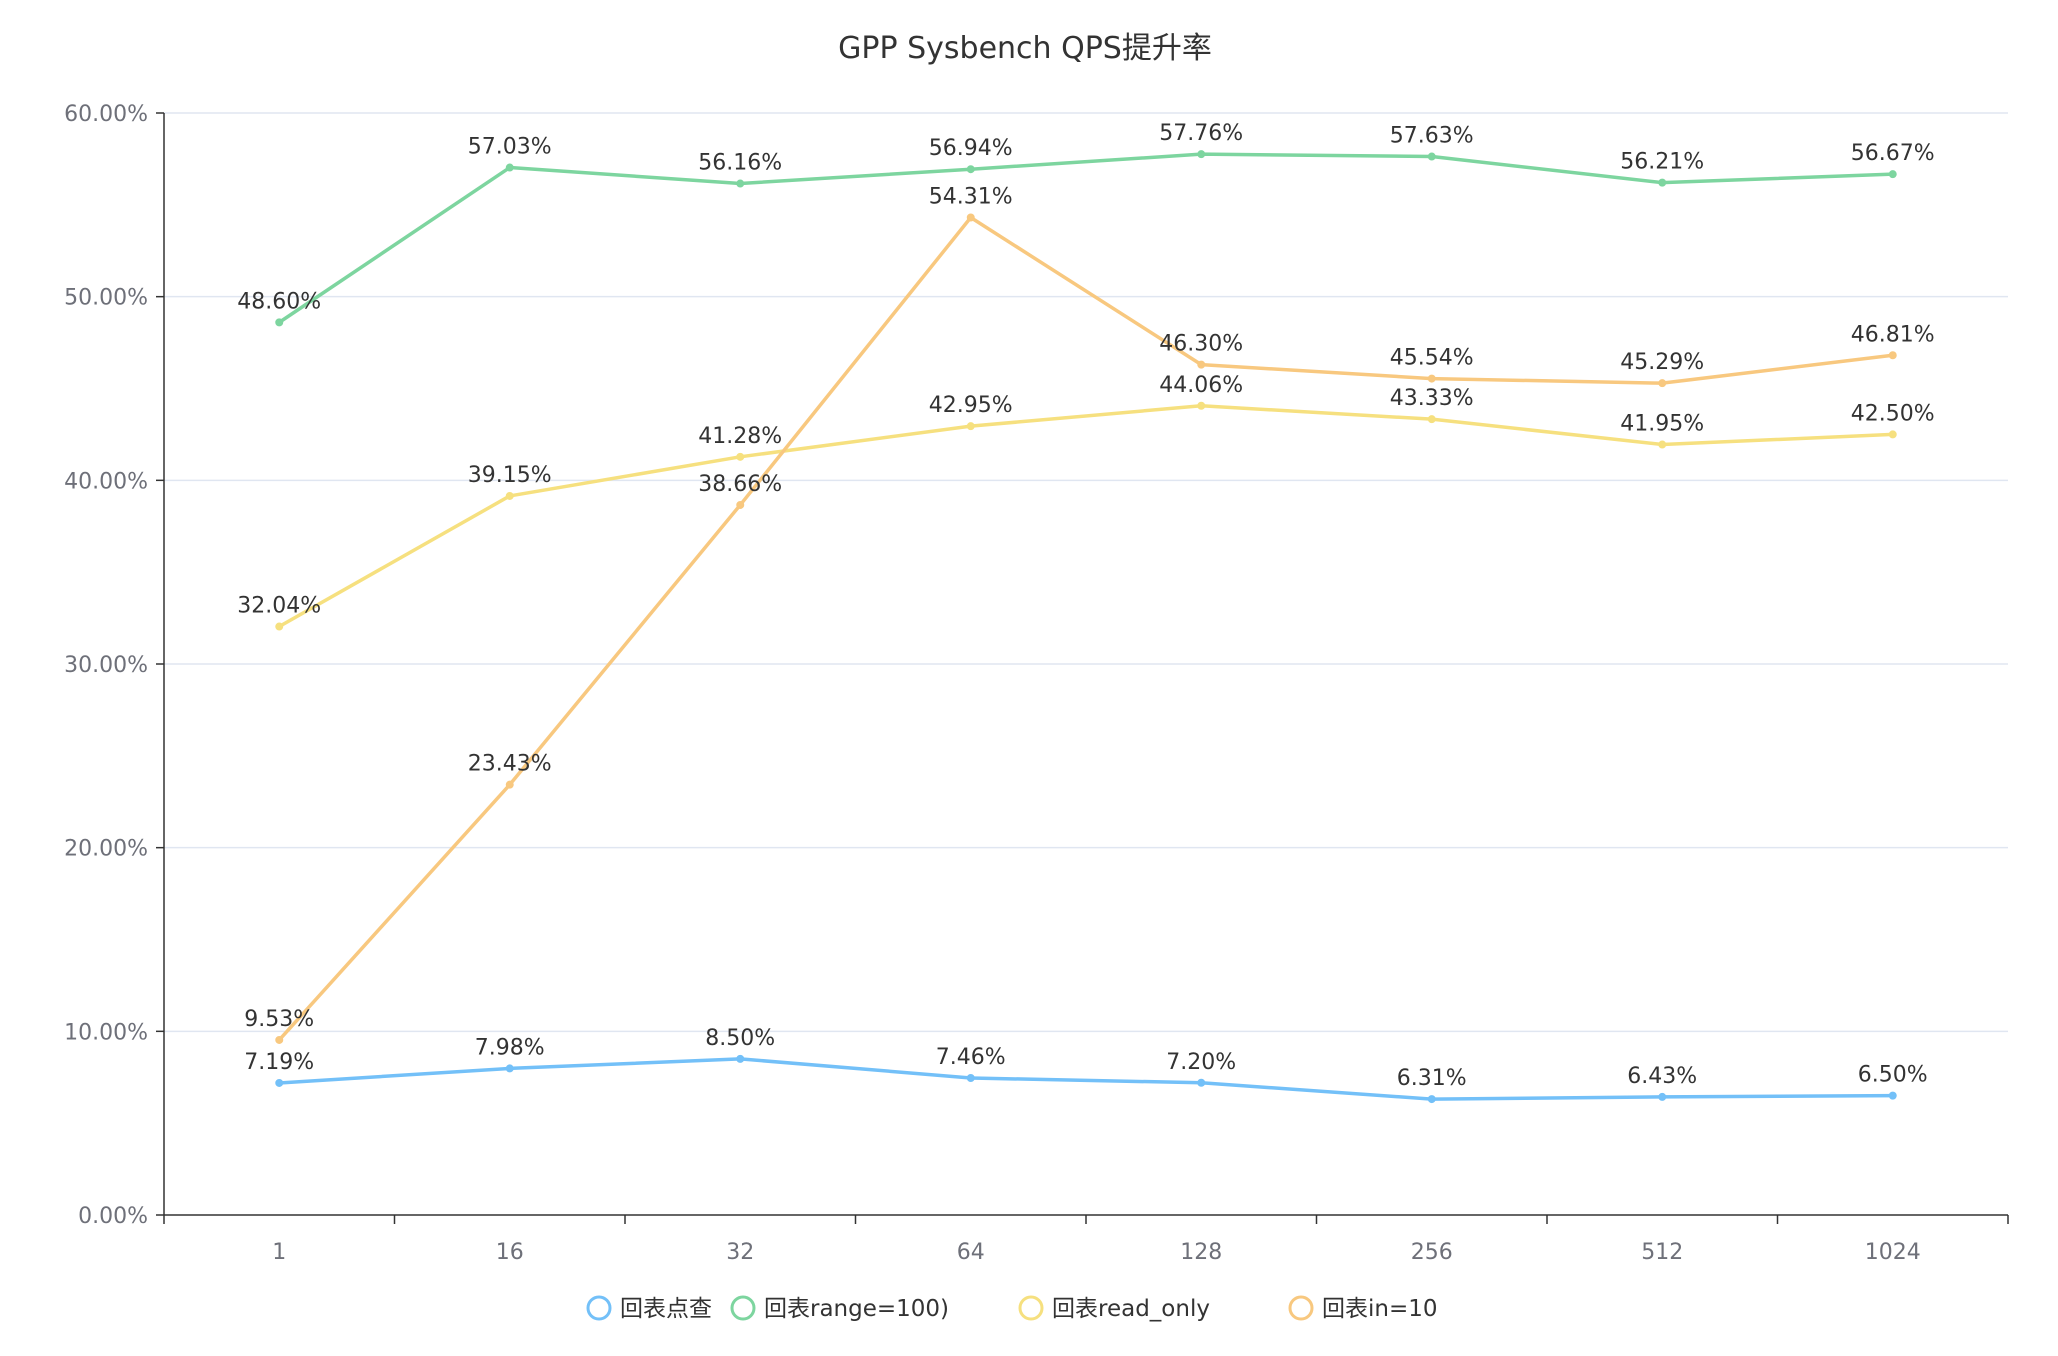  I want to click on data-label: 7.46%, so click(971, 1057).